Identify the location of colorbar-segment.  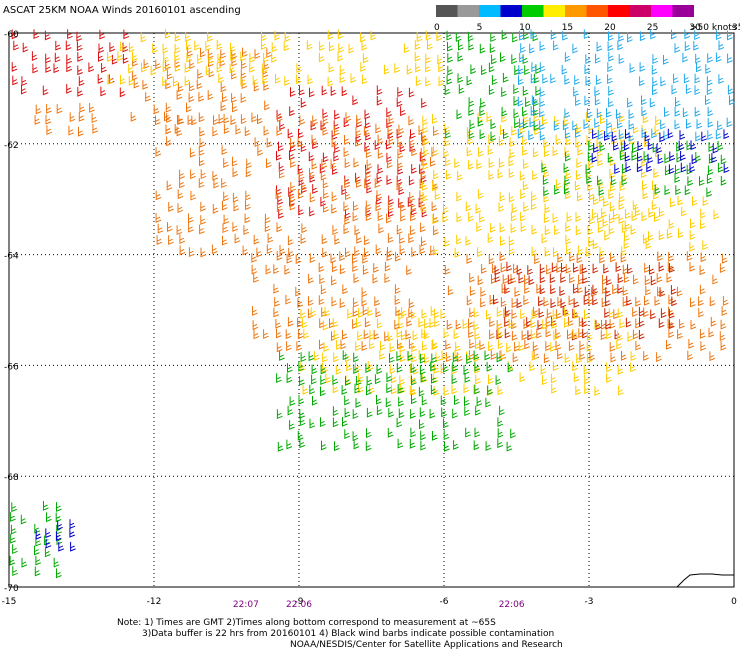
(490, 11).